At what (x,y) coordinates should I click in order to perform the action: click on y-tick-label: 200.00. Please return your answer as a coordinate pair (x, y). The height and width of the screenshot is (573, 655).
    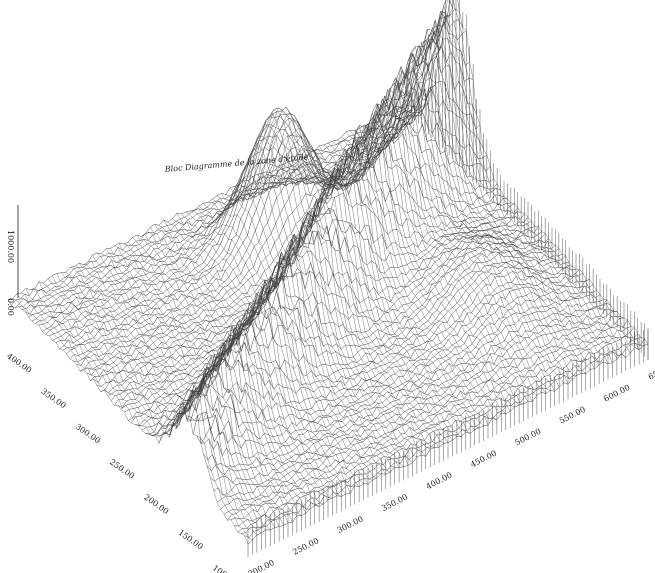
    Looking at the image, I should click on (156, 504).